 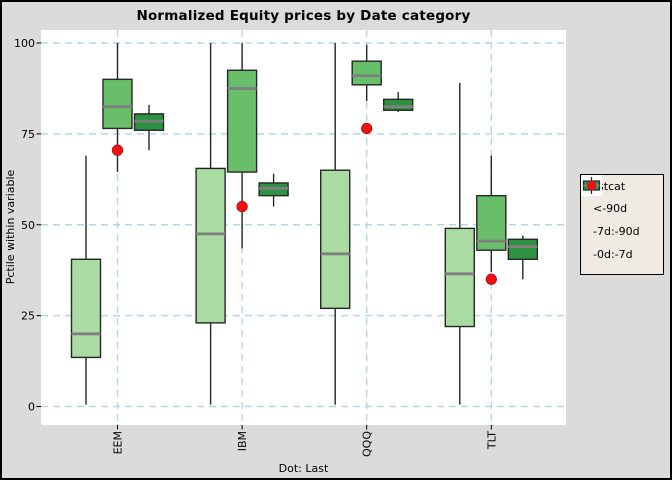 I want to click on legend-item: -0d:-7d, so click(x=622, y=220).